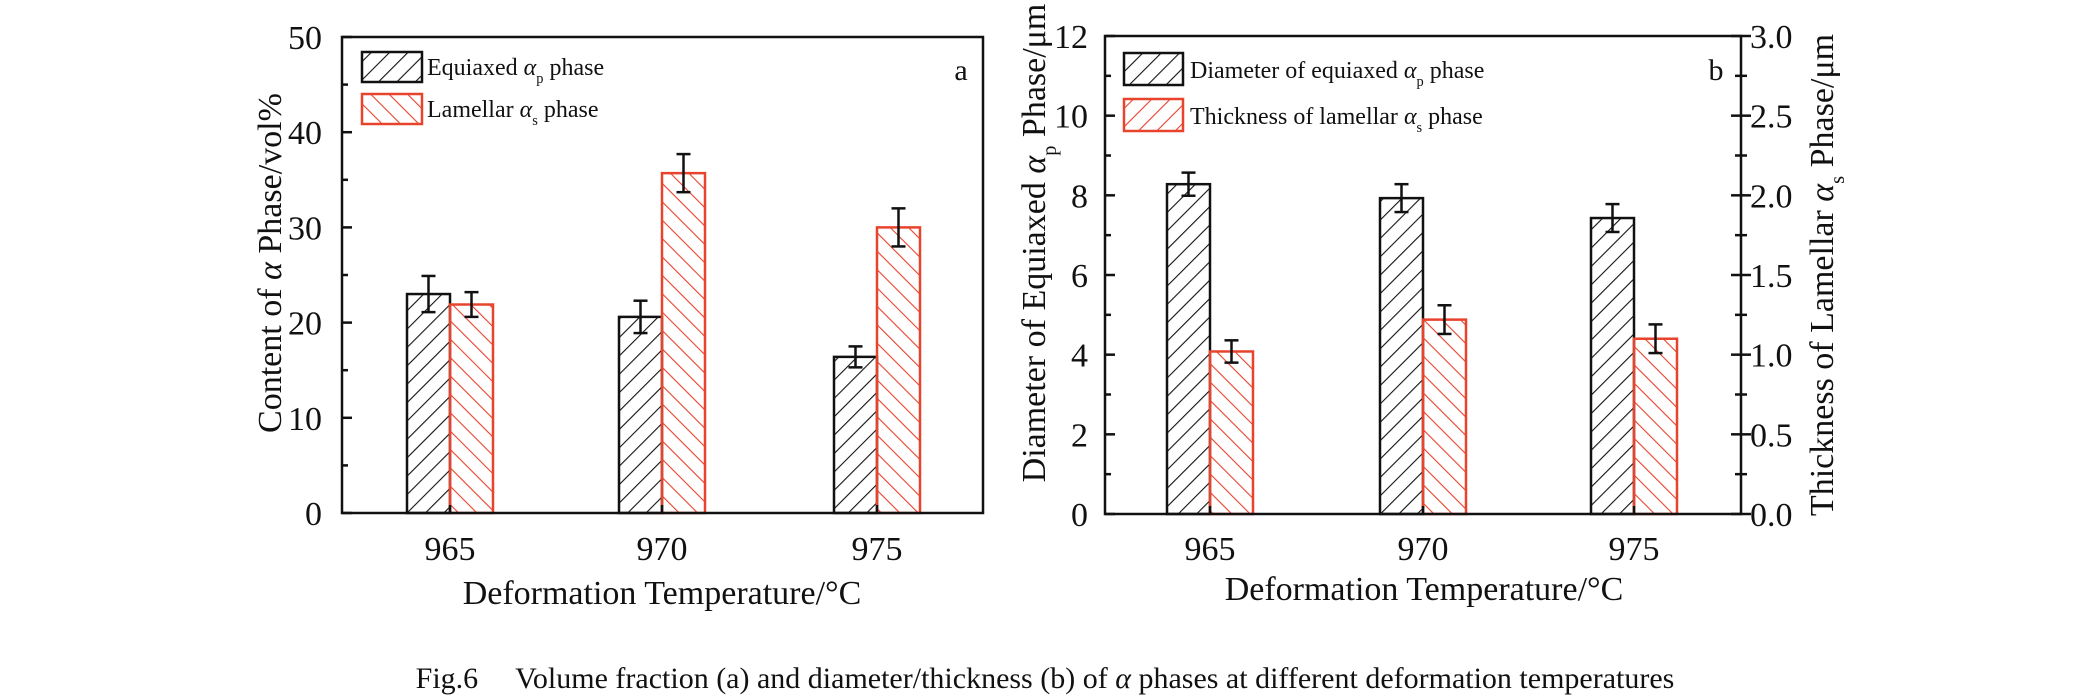 Image resolution: width=2090 pixels, height=696 pixels. Describe the element at coordinates (1771, 515) in the screenshot. I see `y2-tick-label: 0.0` at that location.